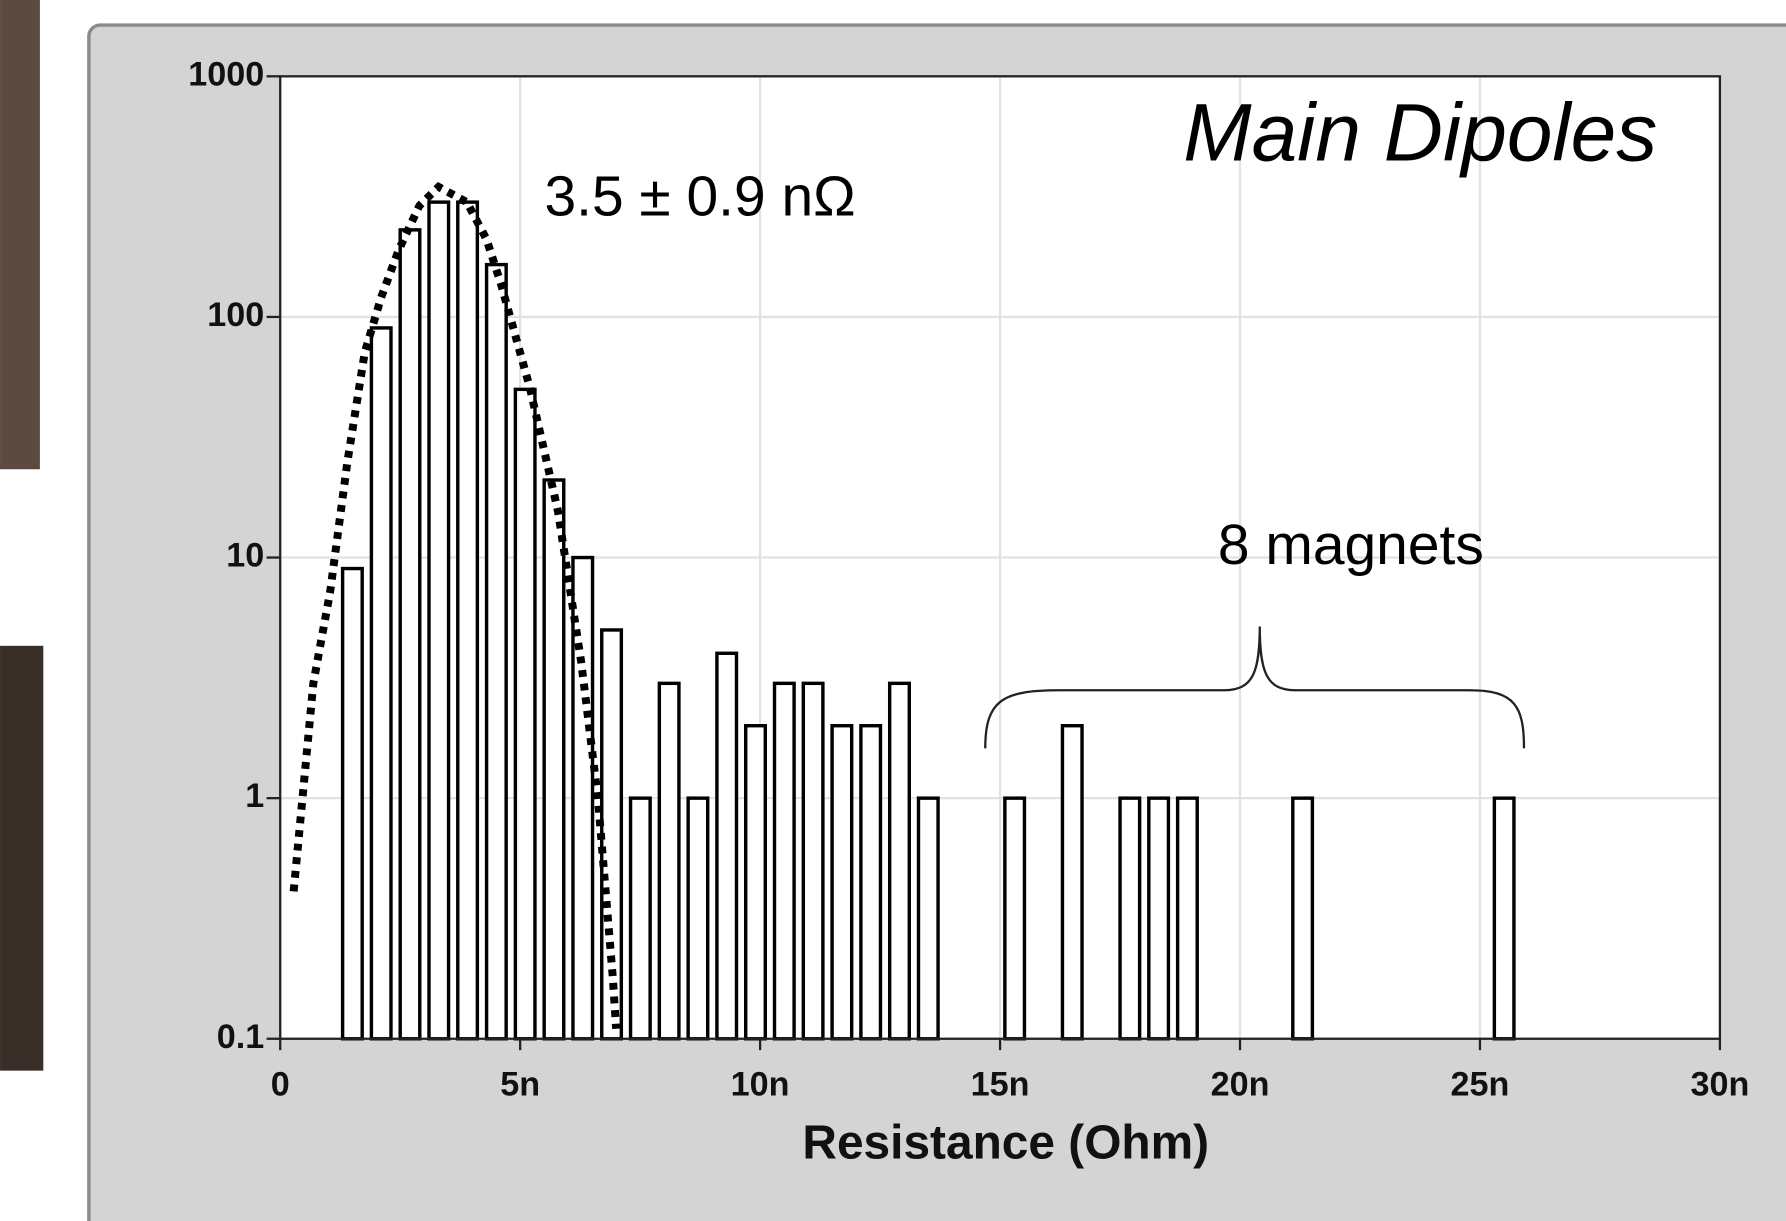  What do you see at coordinates (1719, 1085) in the screenshot?
I see `x-tick-label: 30n` at bounding box center [1719, 1085].